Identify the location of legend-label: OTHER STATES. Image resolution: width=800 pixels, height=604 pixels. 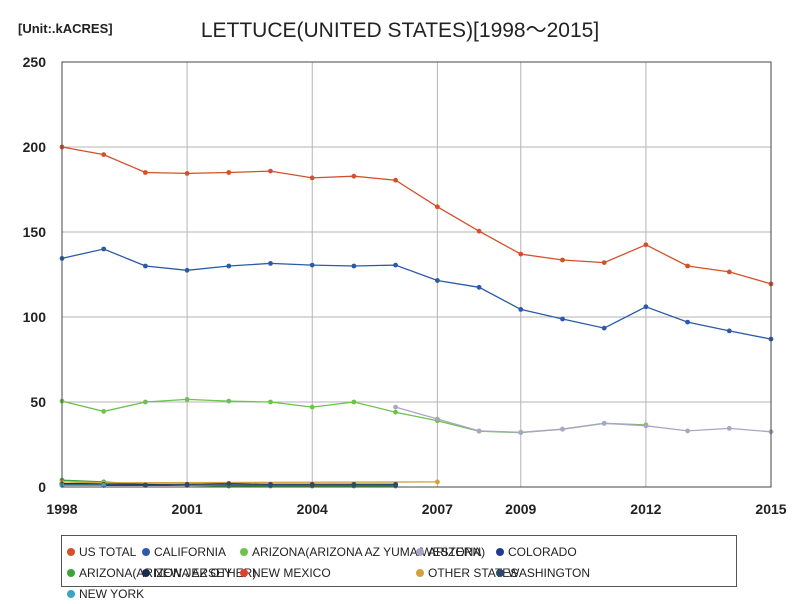
(473, 572).